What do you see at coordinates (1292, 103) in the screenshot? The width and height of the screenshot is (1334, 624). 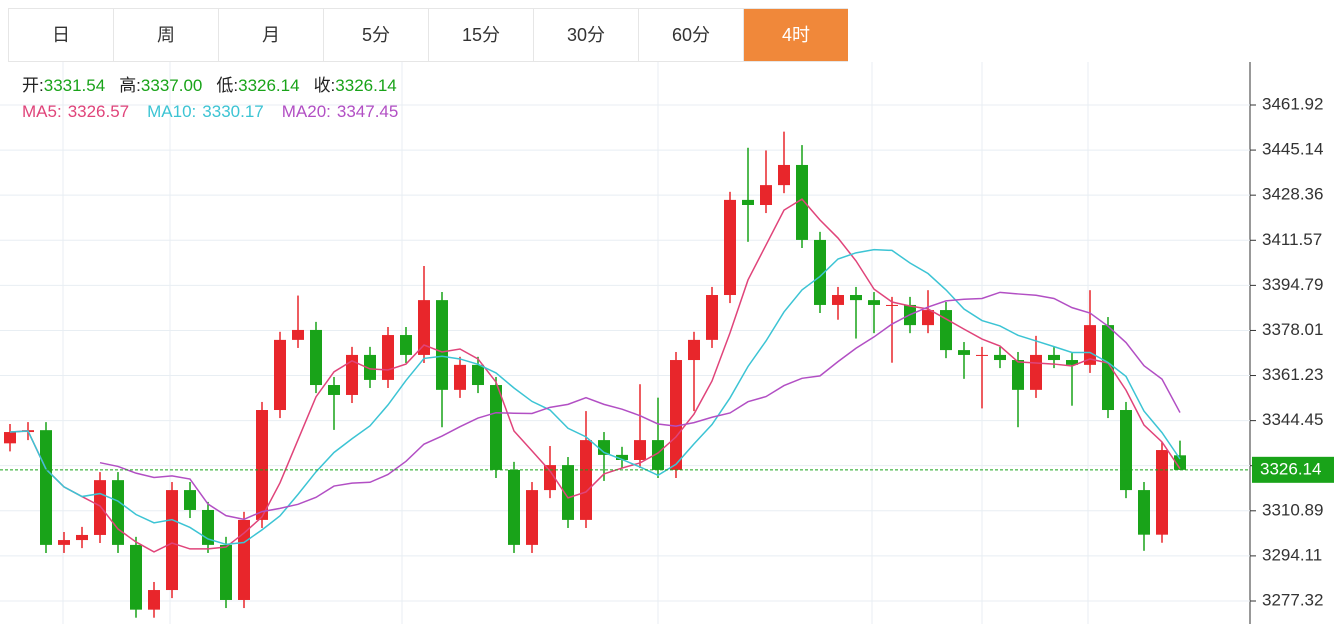 I see `y-tick-label: 3461.92` at bounding box center [1292, 103].